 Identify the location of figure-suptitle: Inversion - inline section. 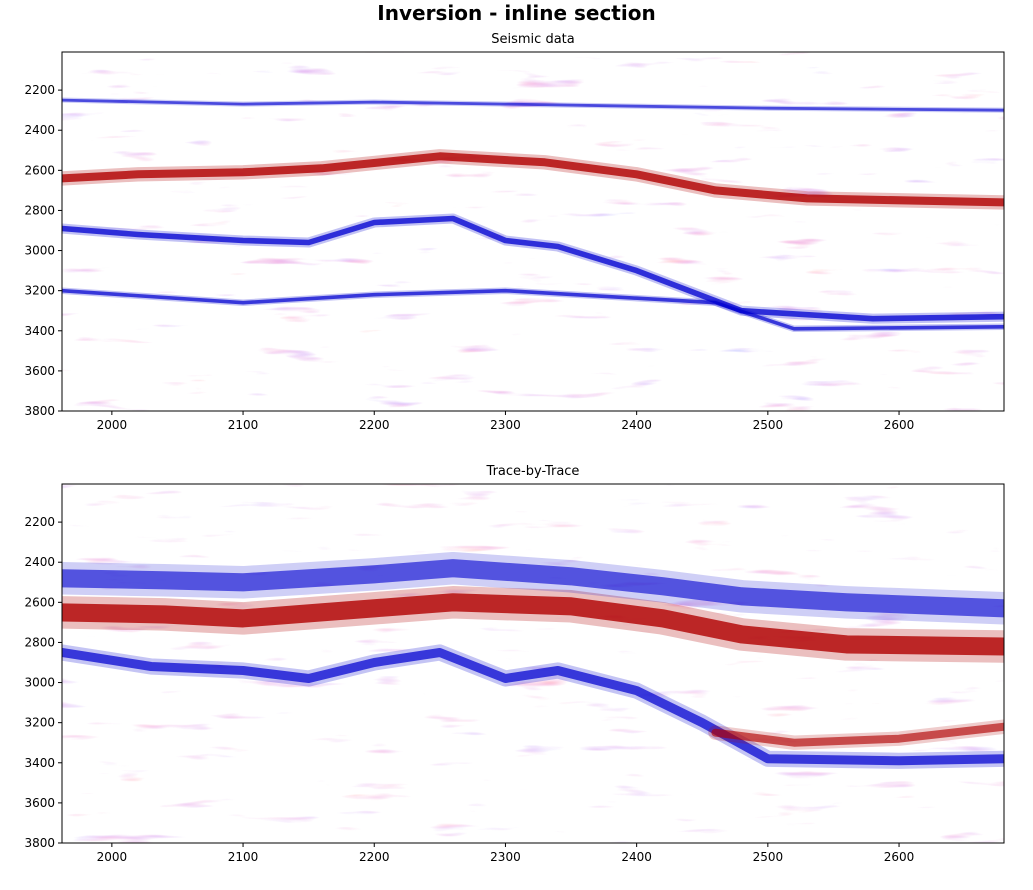
(516, 13).